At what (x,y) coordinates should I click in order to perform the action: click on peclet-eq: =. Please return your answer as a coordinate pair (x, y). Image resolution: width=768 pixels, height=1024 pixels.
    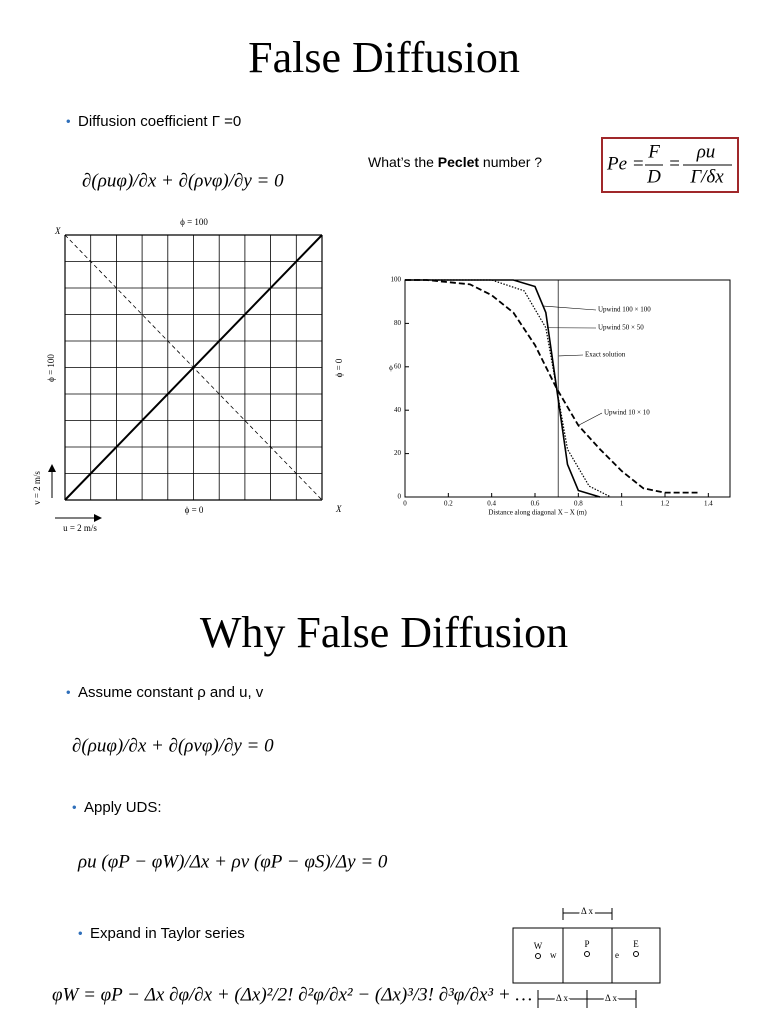
    Looking at the image, I should click on (674, 163).